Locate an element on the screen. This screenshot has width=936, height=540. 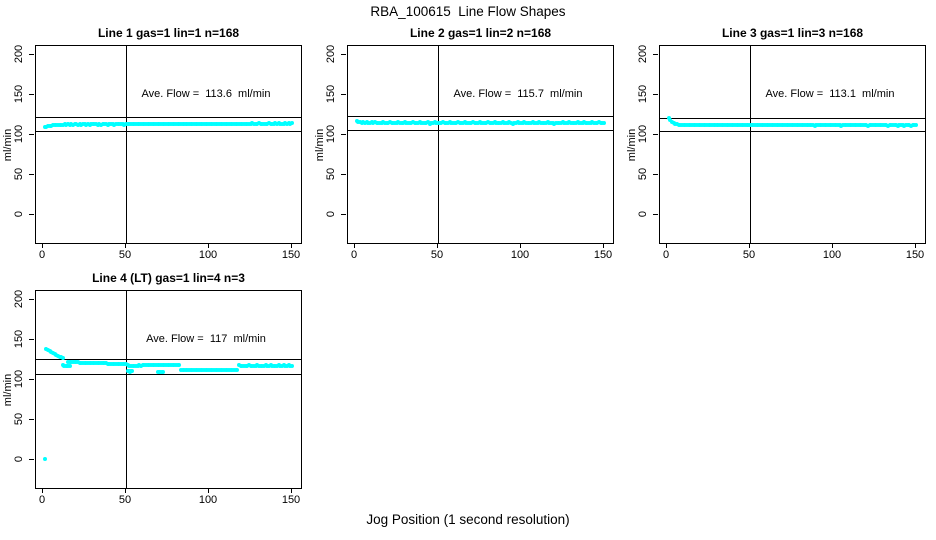
figure-title: RBA_100615 Line Flow Shapes is located at coordinates (468, 11).